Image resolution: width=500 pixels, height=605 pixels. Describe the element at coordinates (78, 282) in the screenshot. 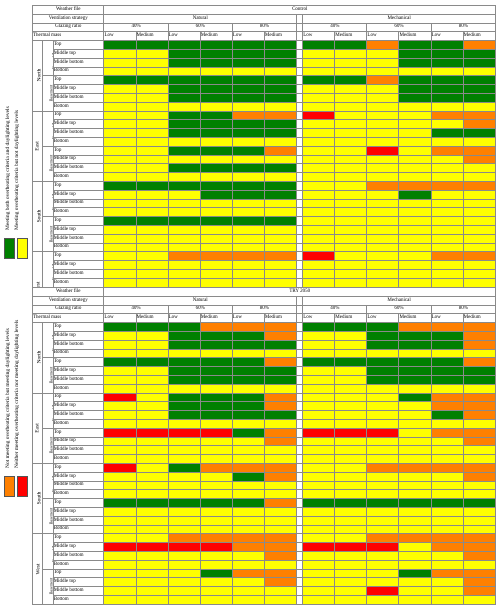

I see `floor-label: Bottom` at that location.